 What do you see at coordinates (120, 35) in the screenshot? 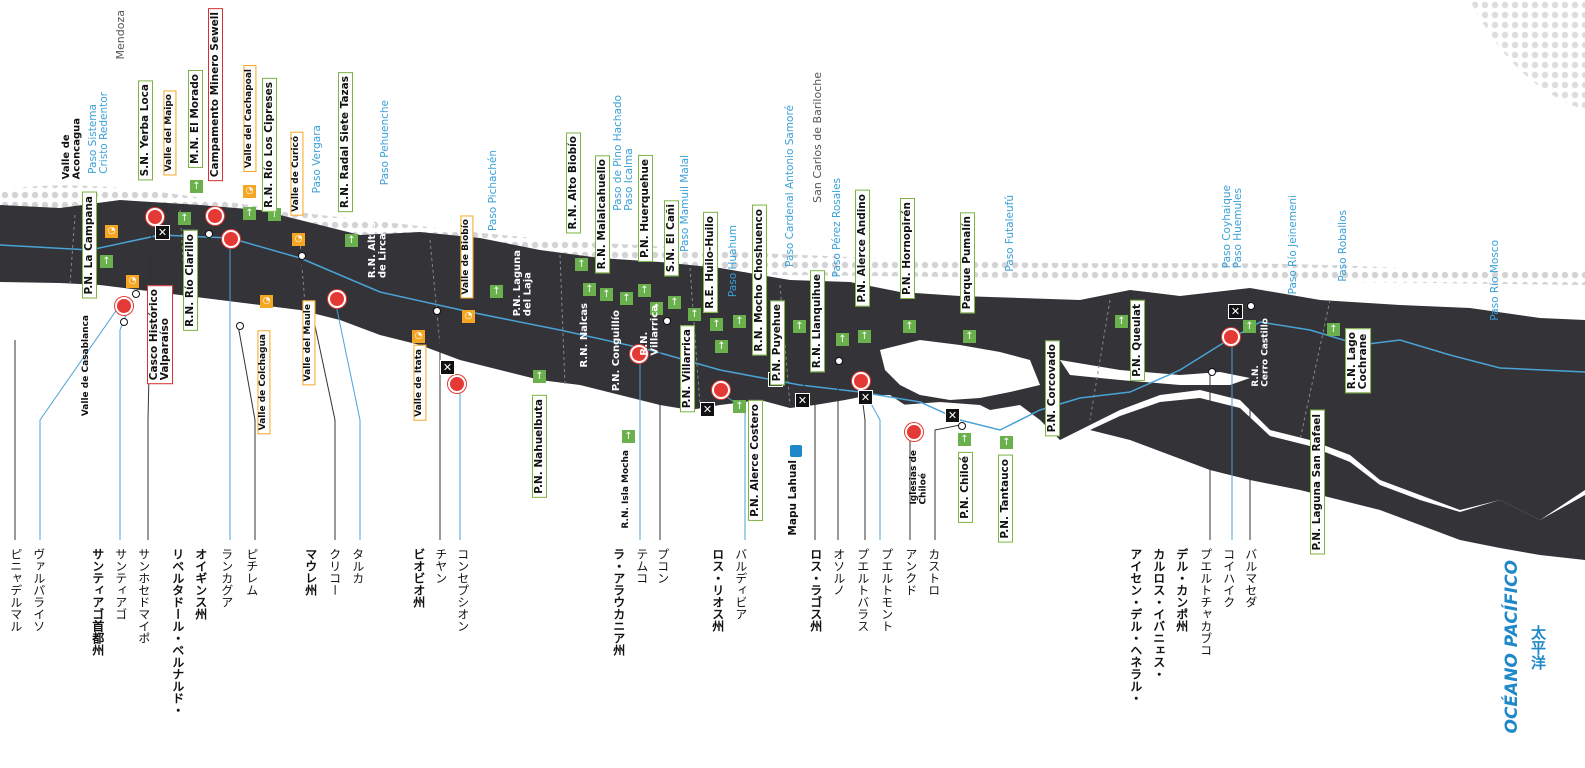
I see `mendoza-label: Mendoza` at bounding box center [120, 35].